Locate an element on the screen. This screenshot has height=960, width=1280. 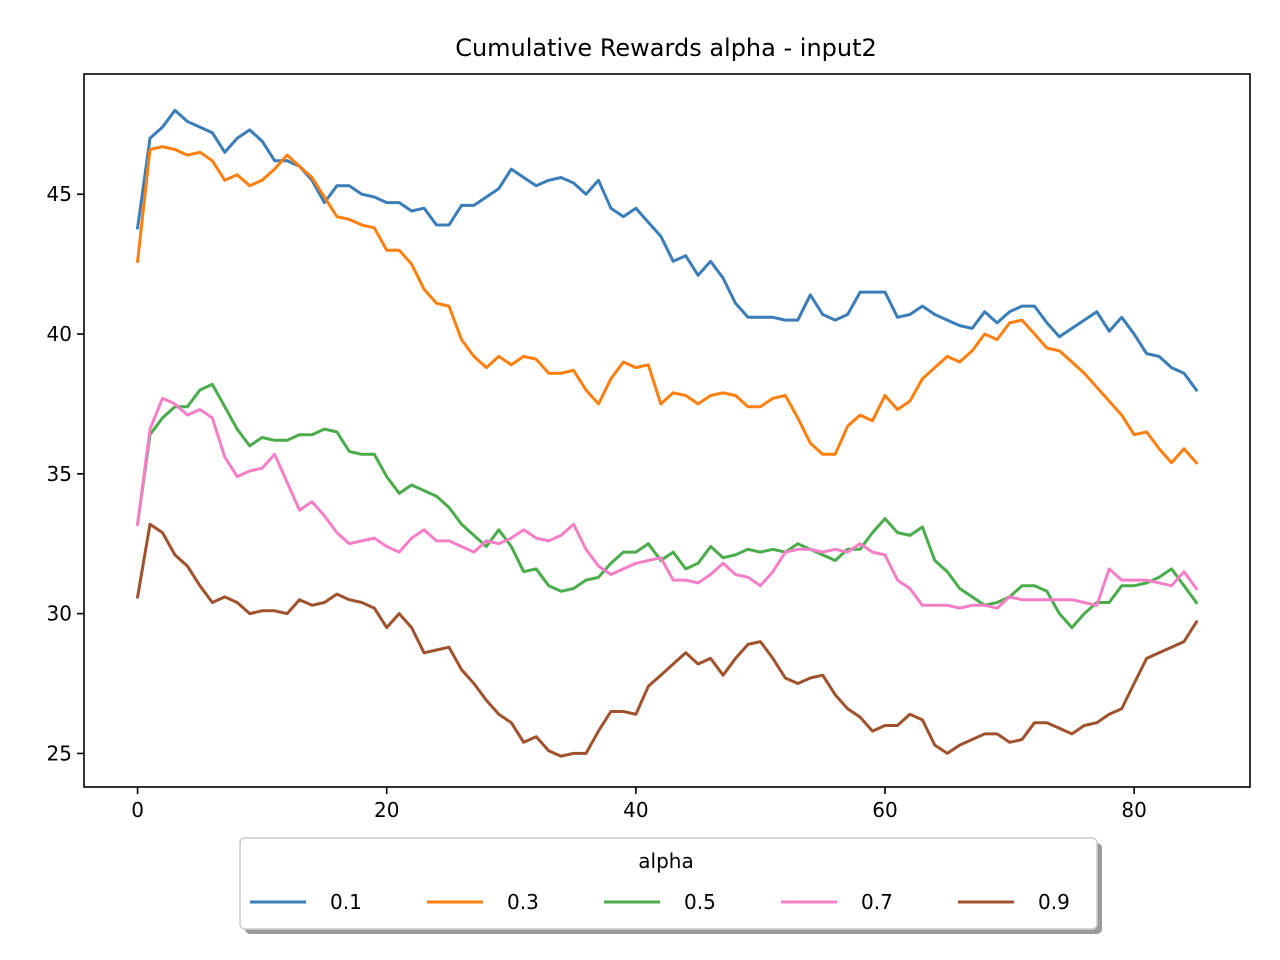
x-axis: 0 20 40 60 80 is located at coordinates (639, 804).